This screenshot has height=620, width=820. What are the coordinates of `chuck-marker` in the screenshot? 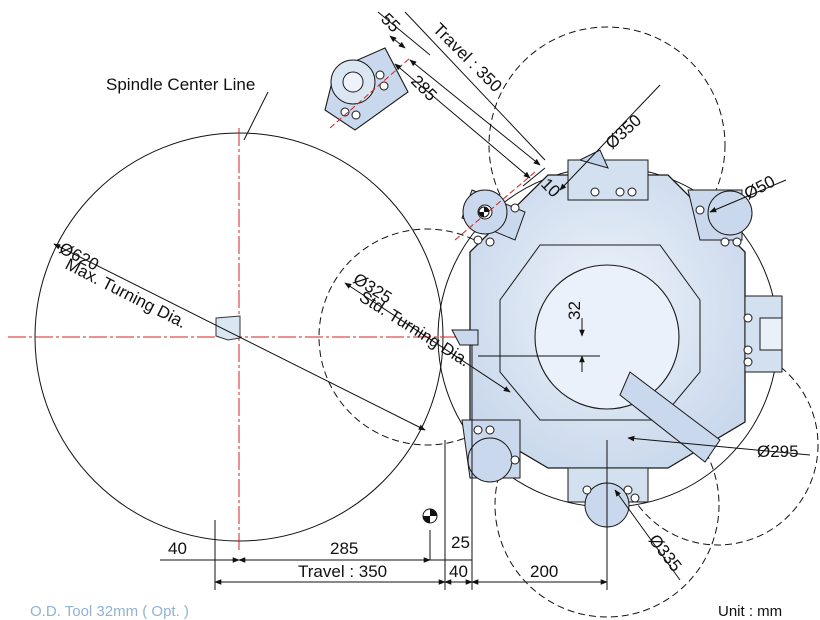 It's located at (228, 328).